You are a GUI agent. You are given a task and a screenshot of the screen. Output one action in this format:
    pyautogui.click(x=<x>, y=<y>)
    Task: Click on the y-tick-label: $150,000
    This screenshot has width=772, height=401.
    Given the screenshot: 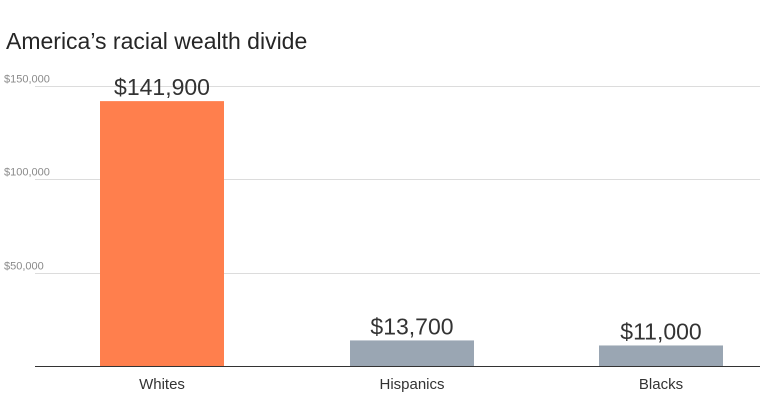 What is the action you would take?
    pyautogui.click(x=27, y=80)
    